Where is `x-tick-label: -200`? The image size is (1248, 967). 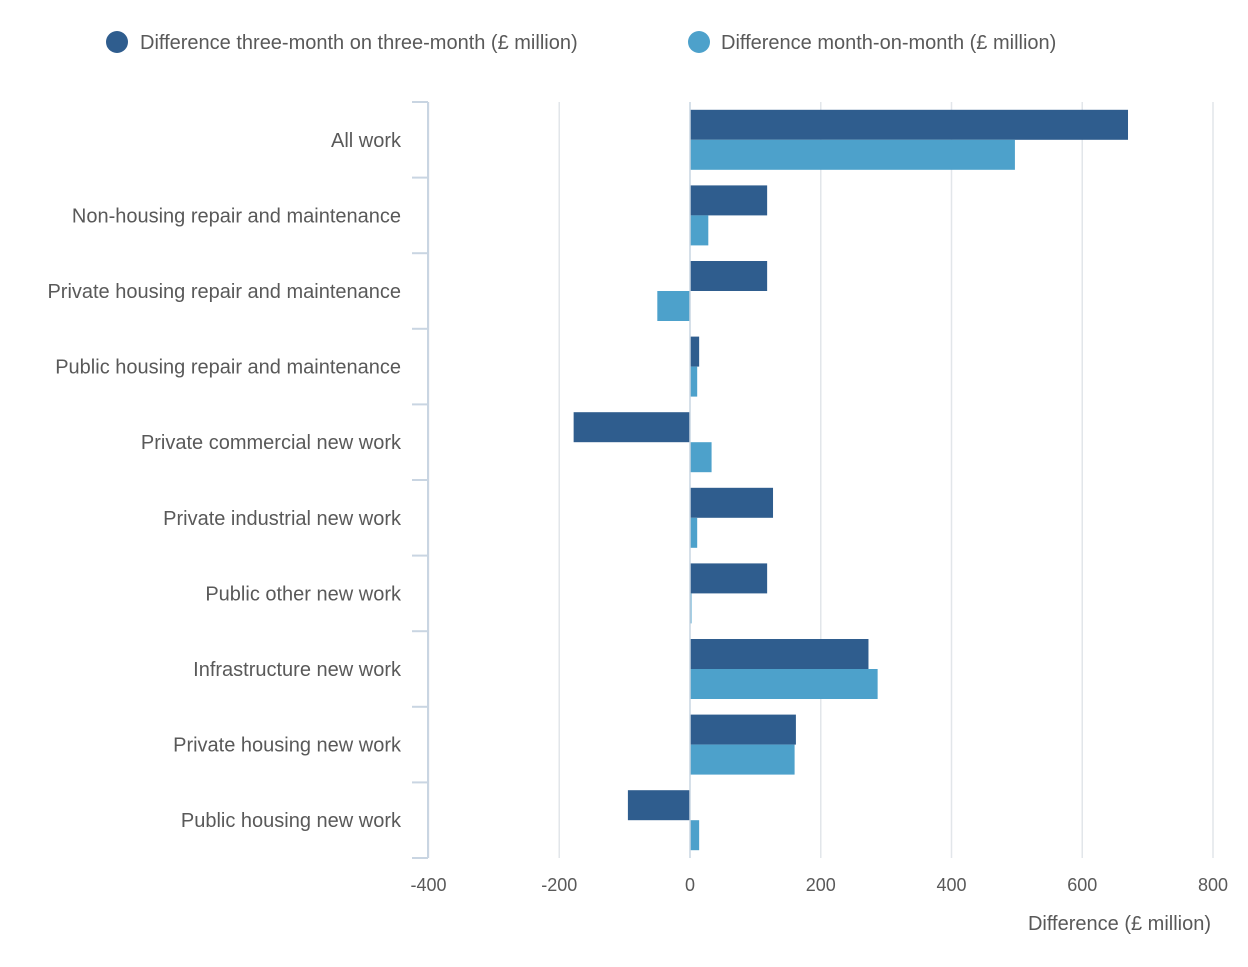 x-tick-label: -200 is located at coordinates (559, 885).